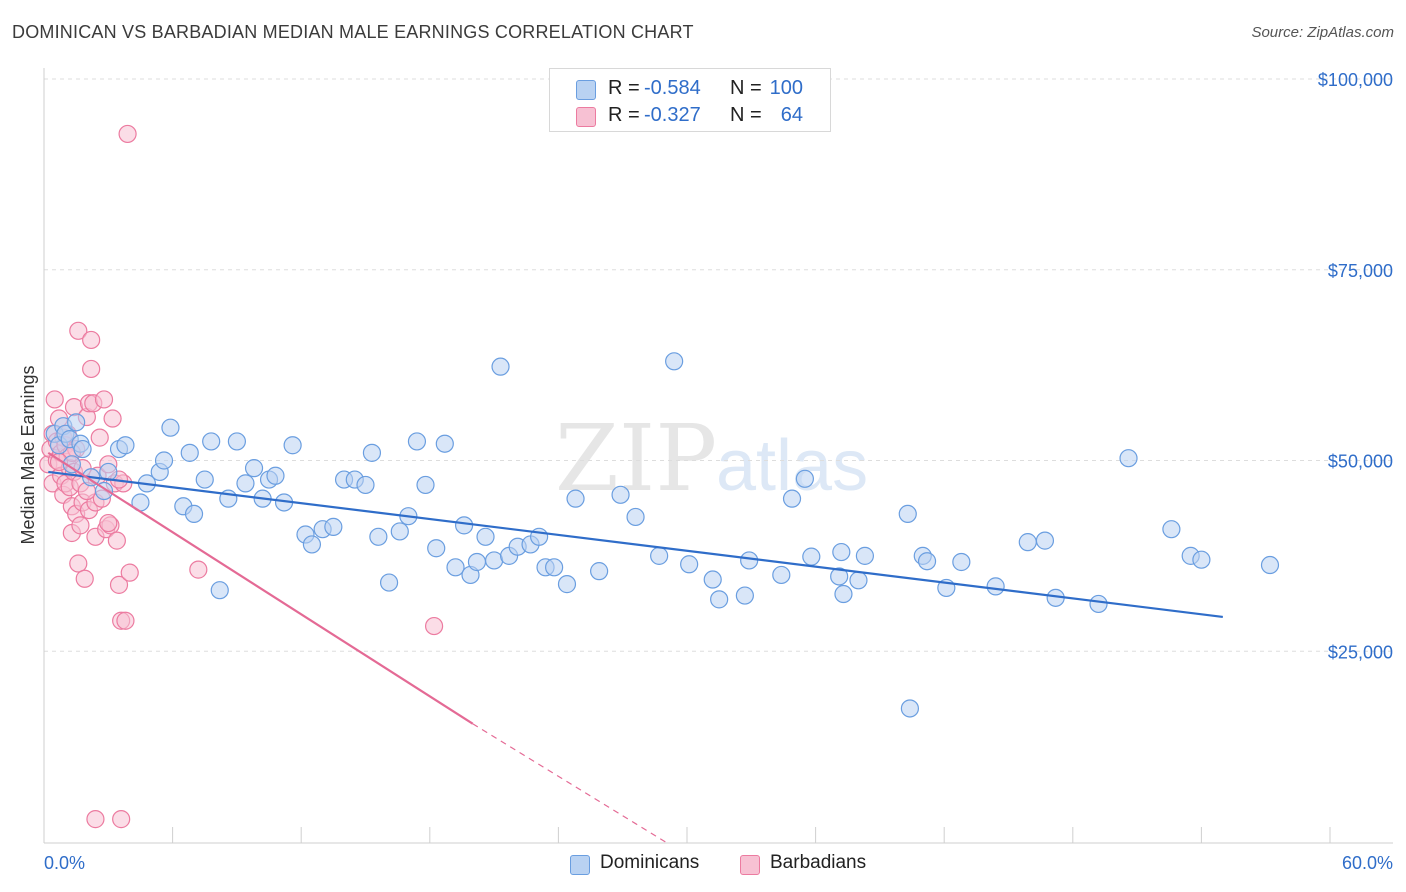  I want to click on correlation-legend: R = -0.584 N = 100 R = -0.327 N = 64, so click(690, 100).